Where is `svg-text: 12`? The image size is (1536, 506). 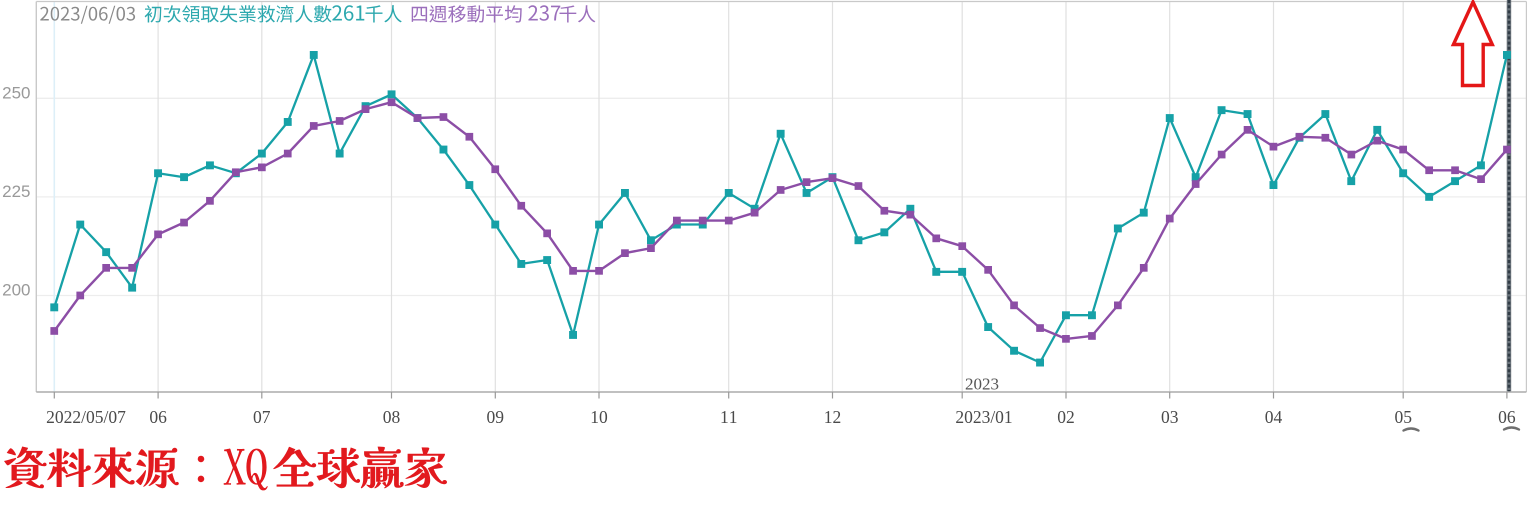
svg-text: 12 is located at coordinates (833, 417).